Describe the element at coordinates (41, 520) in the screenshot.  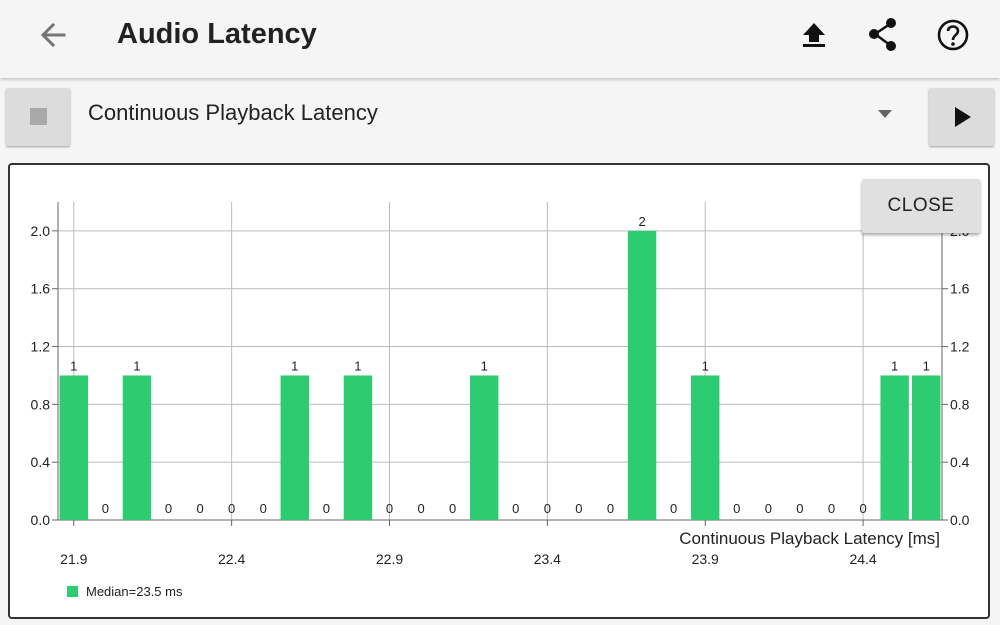
I see `y-tick-label-left: 0.0` at that location.